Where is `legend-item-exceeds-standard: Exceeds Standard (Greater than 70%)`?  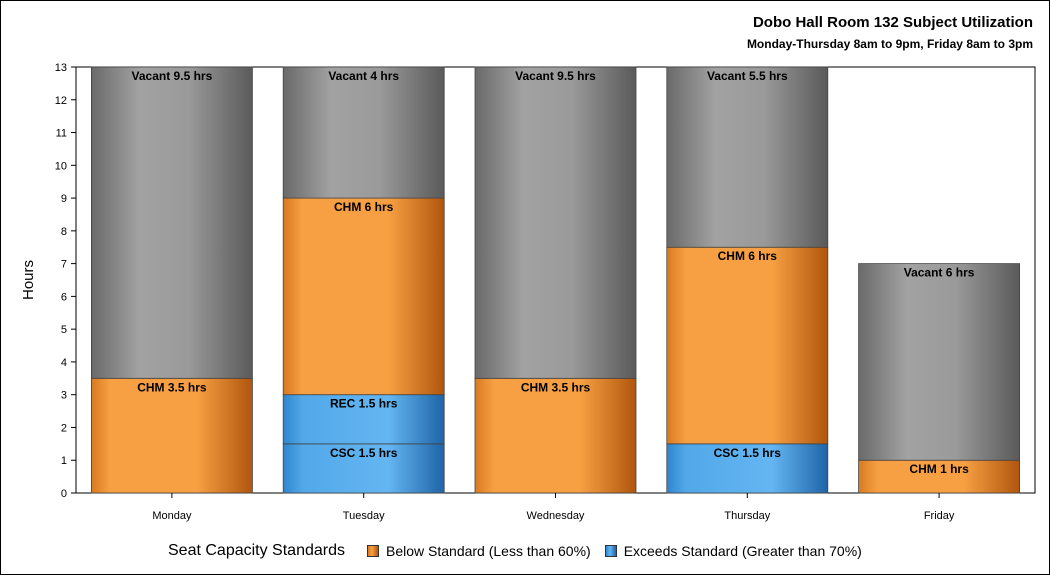 legend-item-exceeds-standard: Exceeds Standard (Greater than 70%) is located at coordinates (733, 551).